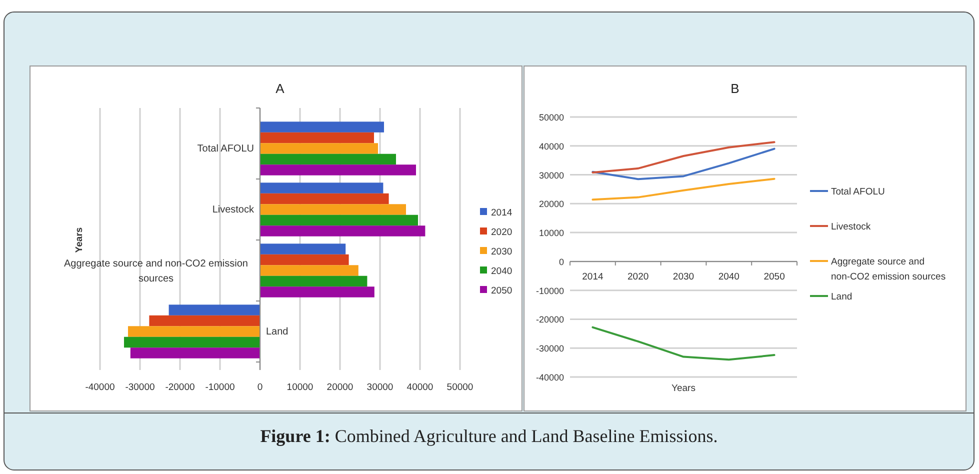 The height and width of the screenshot is (474, 979). I want to click on x-tick-label: 0, so click(260, 387).